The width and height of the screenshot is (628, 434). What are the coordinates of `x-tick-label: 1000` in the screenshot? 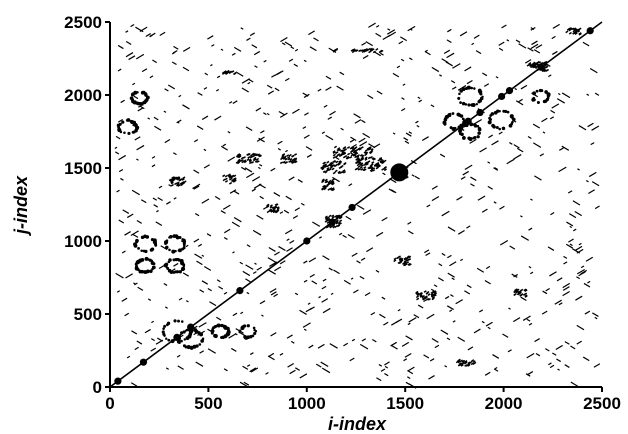 It's located at (307, 403).